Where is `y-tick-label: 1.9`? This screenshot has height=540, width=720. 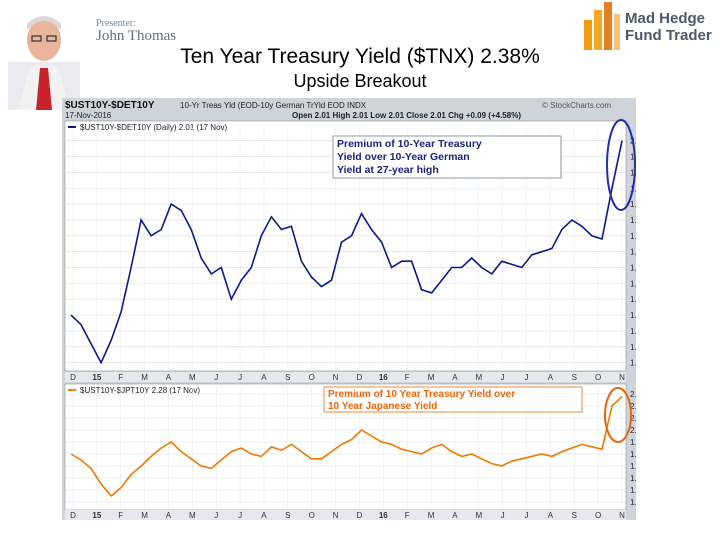
y-tick-label: 1.9 is located at coordinates (633, 442).